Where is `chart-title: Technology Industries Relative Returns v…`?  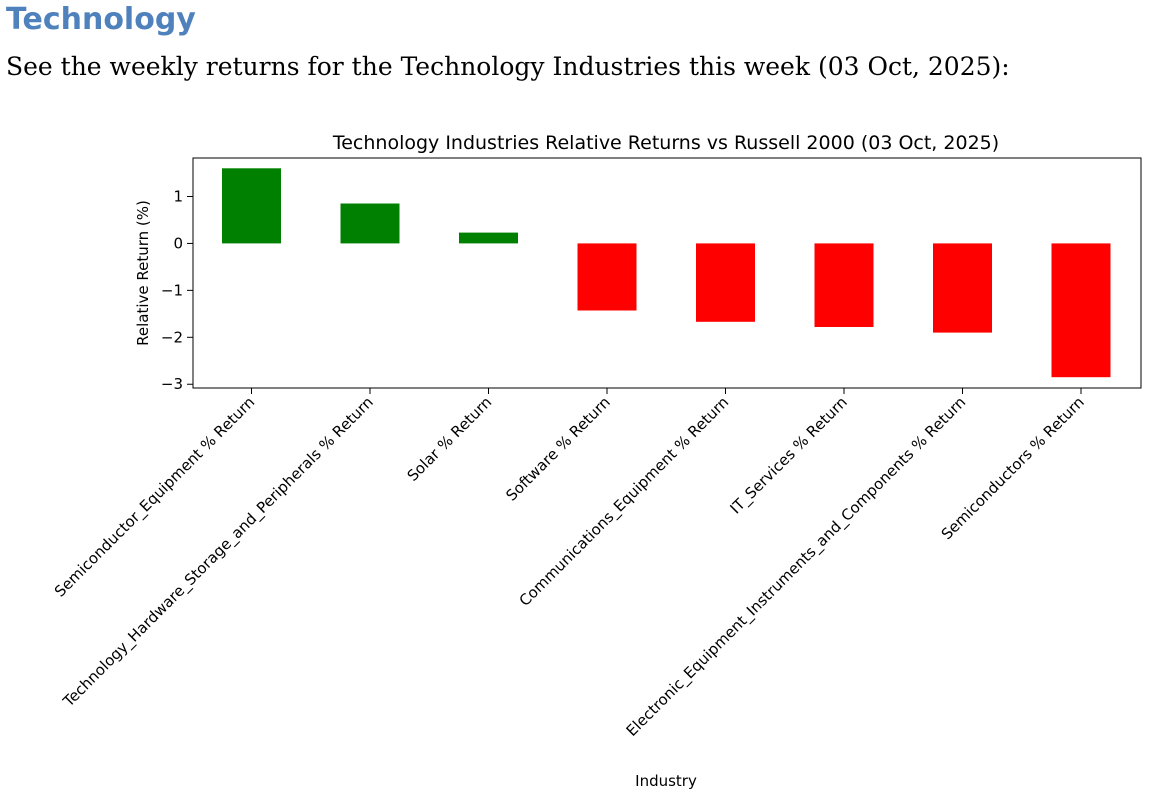
chart-title: Technology Industries Relative Returns v… is located at coordinates (665, 143).